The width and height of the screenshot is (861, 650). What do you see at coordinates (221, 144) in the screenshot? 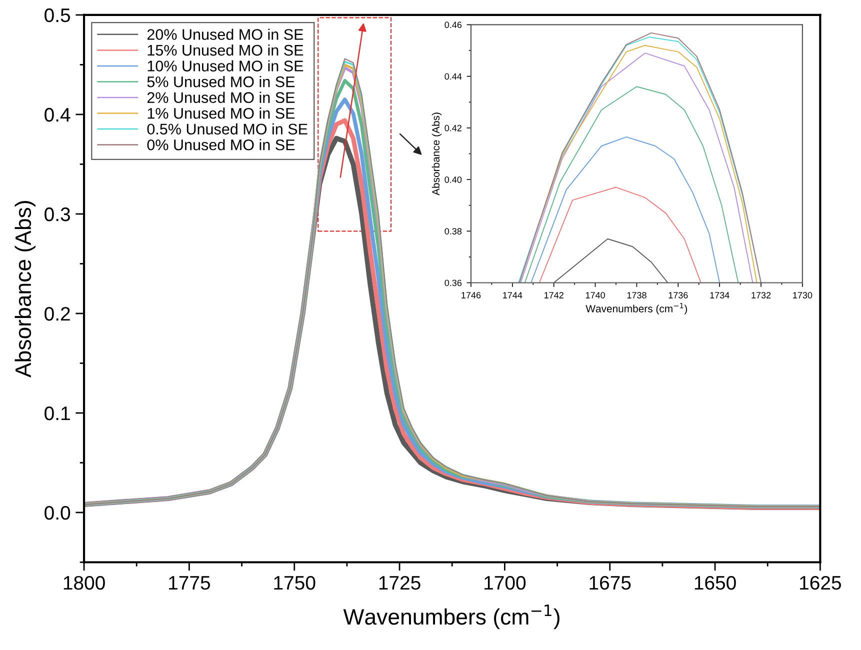
I see `legend-label: 0% Unused MO in SE` at bounding box center [221, 144].